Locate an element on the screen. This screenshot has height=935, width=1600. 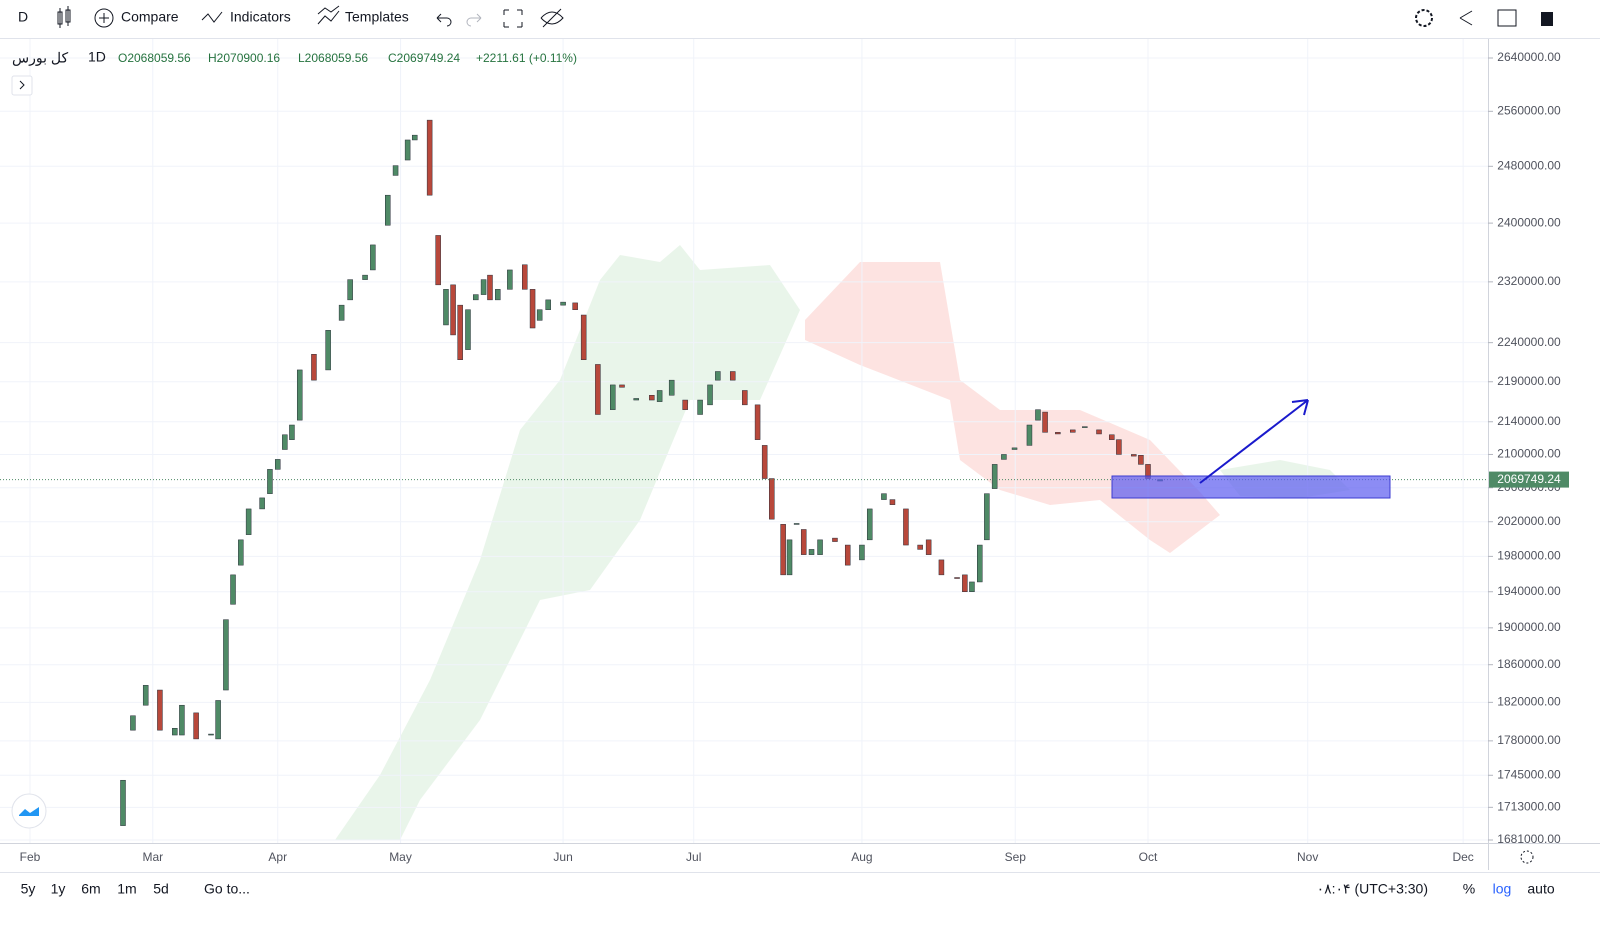
x-tick-label: May is located at coordinates (400, 857).